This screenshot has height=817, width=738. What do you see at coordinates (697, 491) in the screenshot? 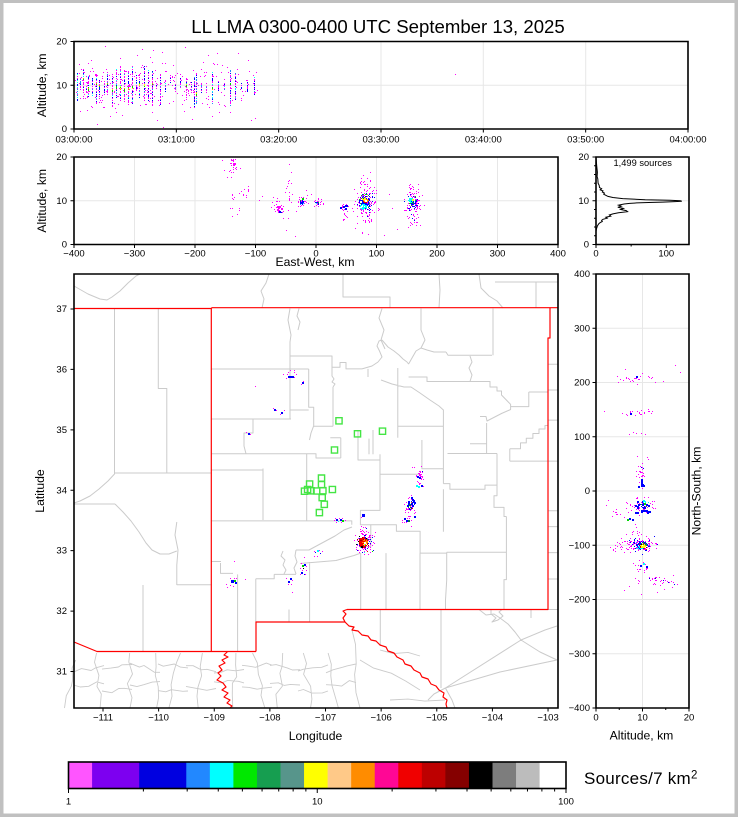
I see `svg-text: North-South, km` at bounding box center [697, 491].